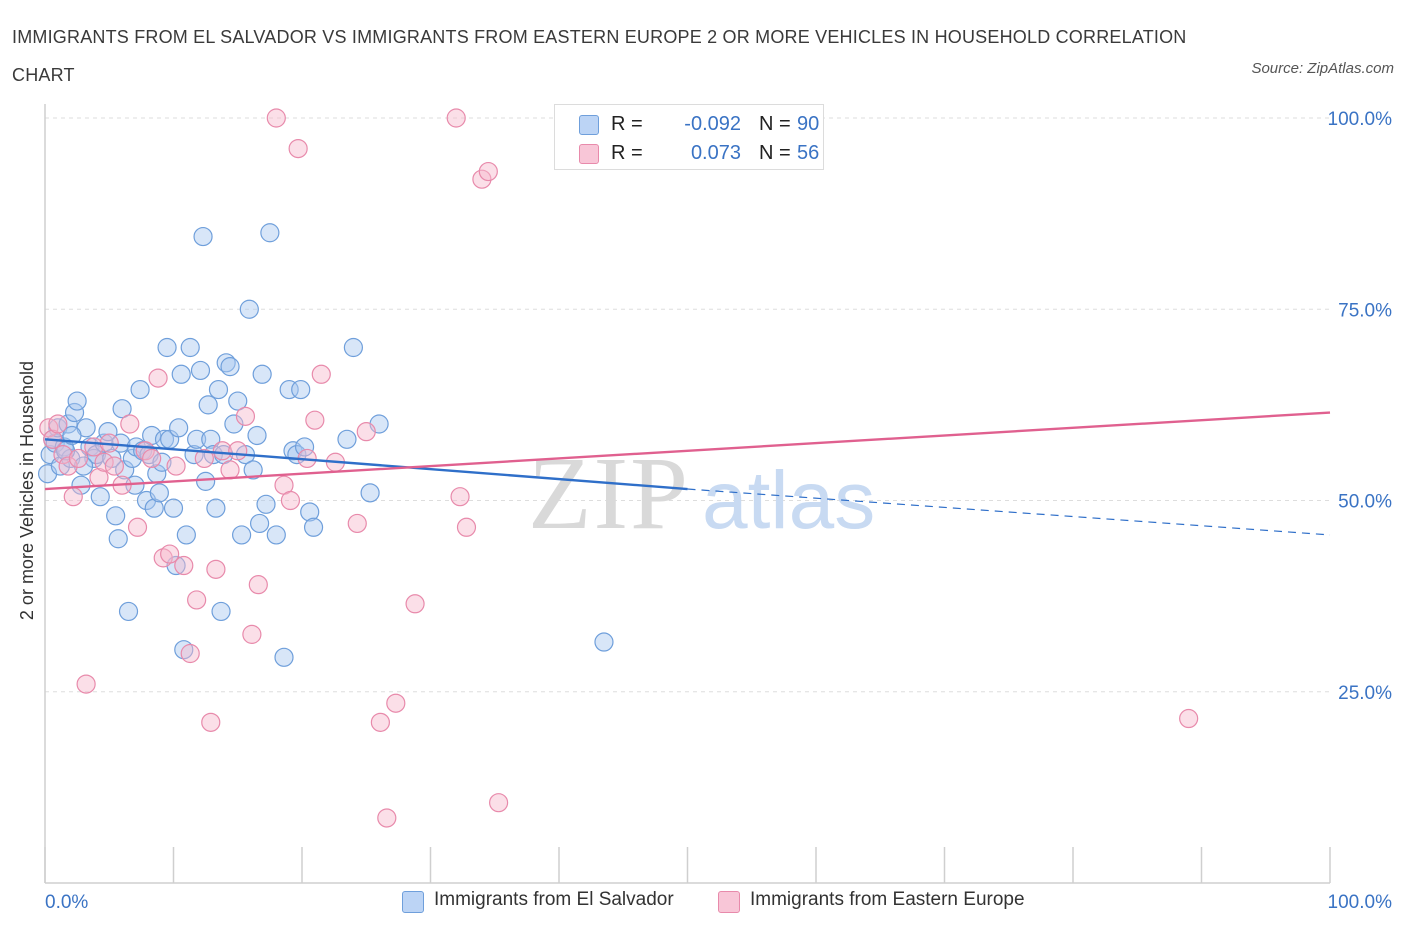 The height and width of the screenshot is (930, 1406). What do you see at coordinates (554, 899) in the screenshot?
I see `legend-label: Immigrants from El Salvador` at bounding box center [554, 899].